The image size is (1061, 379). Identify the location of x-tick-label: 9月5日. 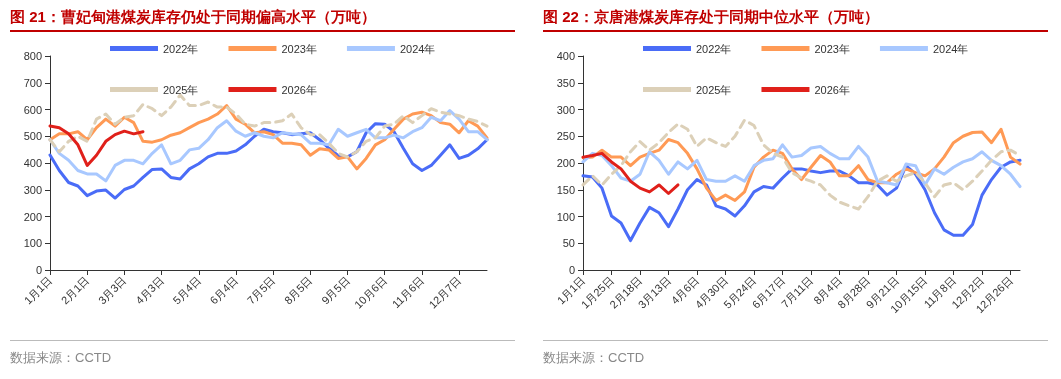
(335, 290).